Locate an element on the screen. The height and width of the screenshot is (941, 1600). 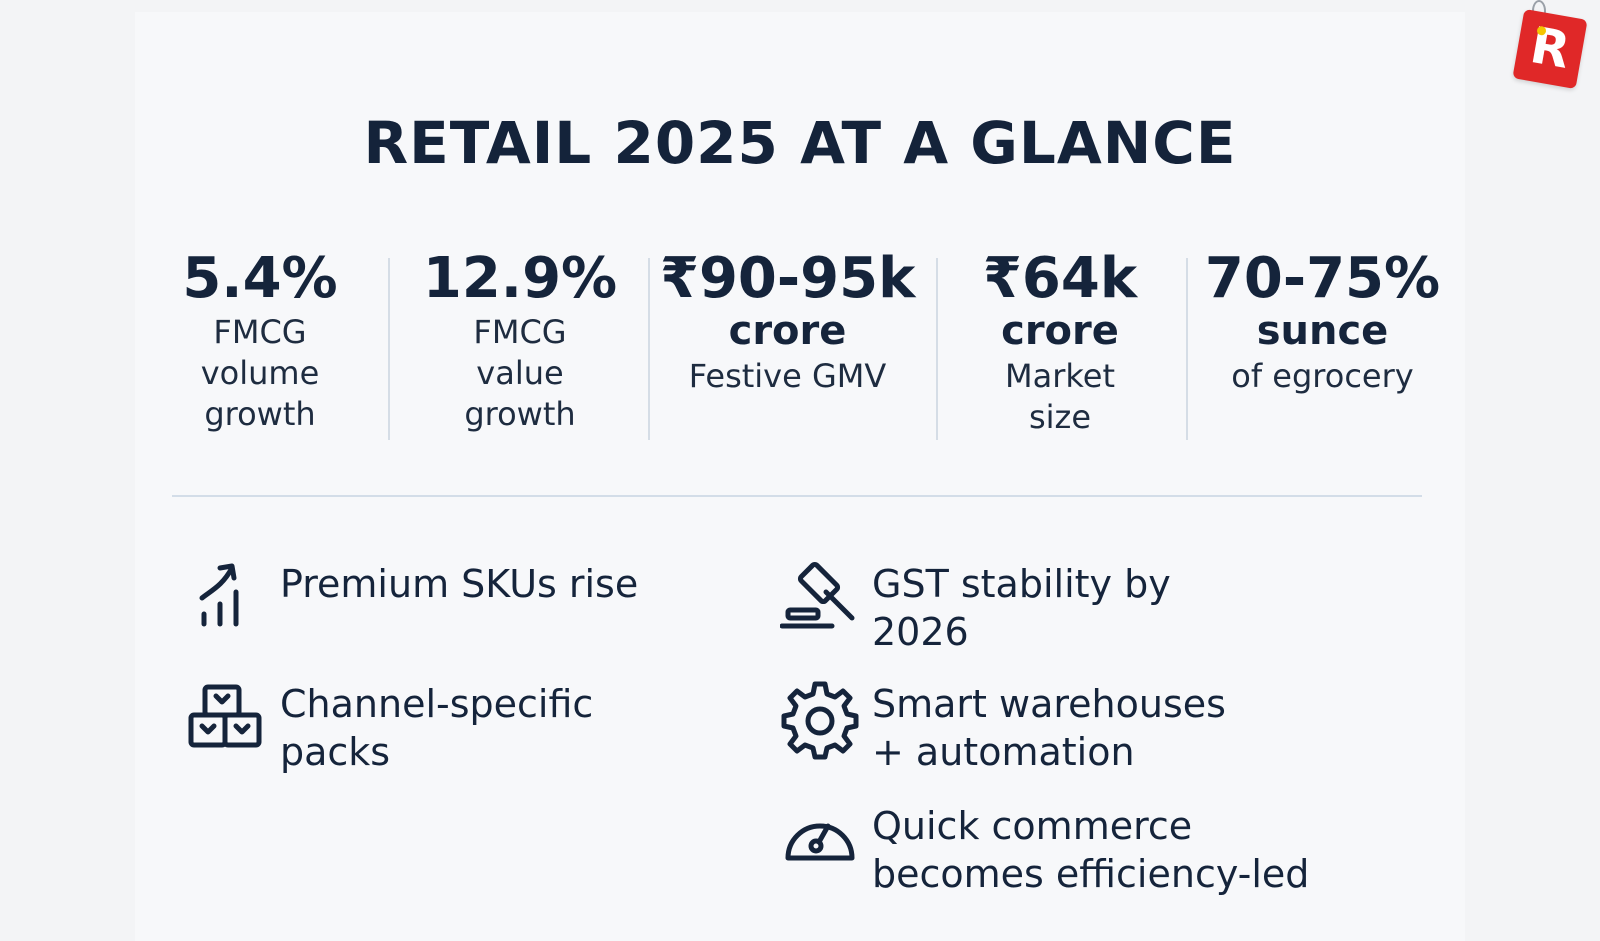
stat-label-line: of egrocery is located at coordinates (1322, 376).